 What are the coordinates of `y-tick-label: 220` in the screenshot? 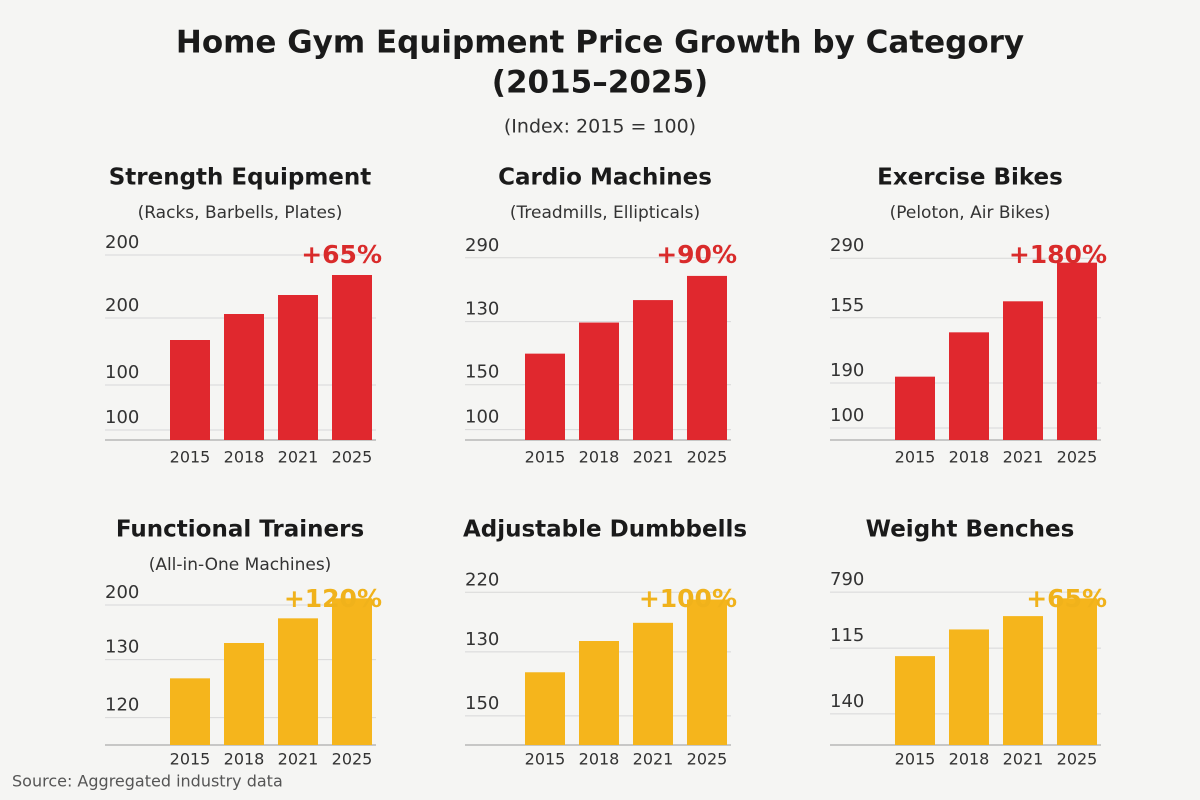 It's located at (482, 579).